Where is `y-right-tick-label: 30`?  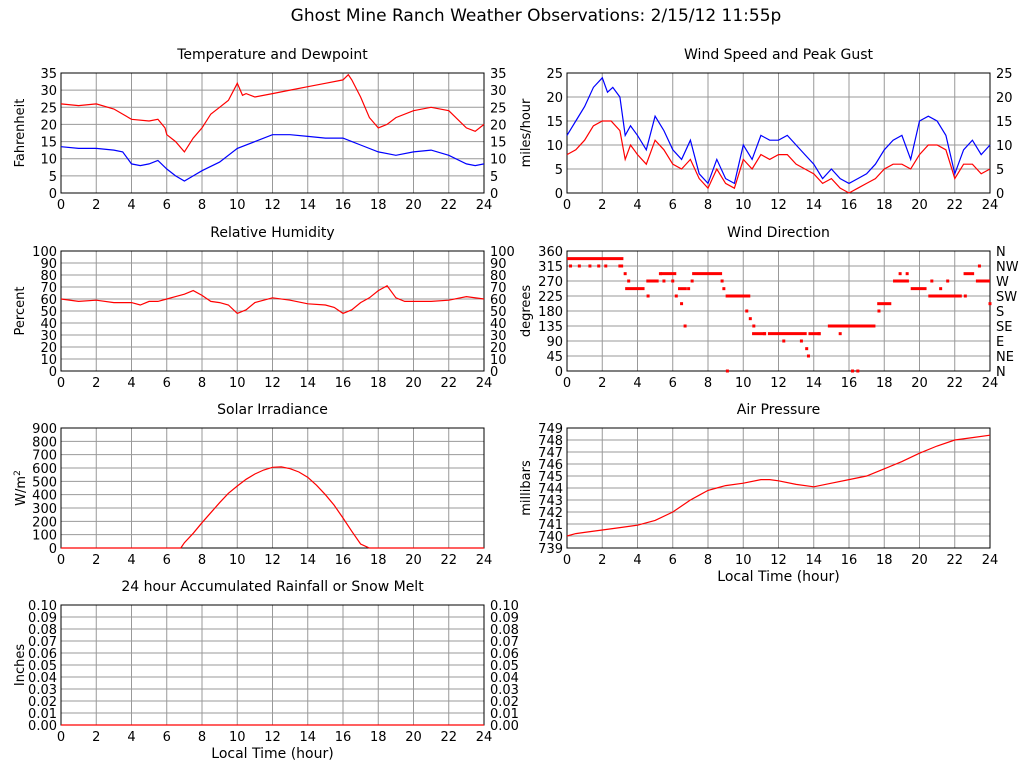
y-right-tick-label: 30 is located at coordinates (498, 91).